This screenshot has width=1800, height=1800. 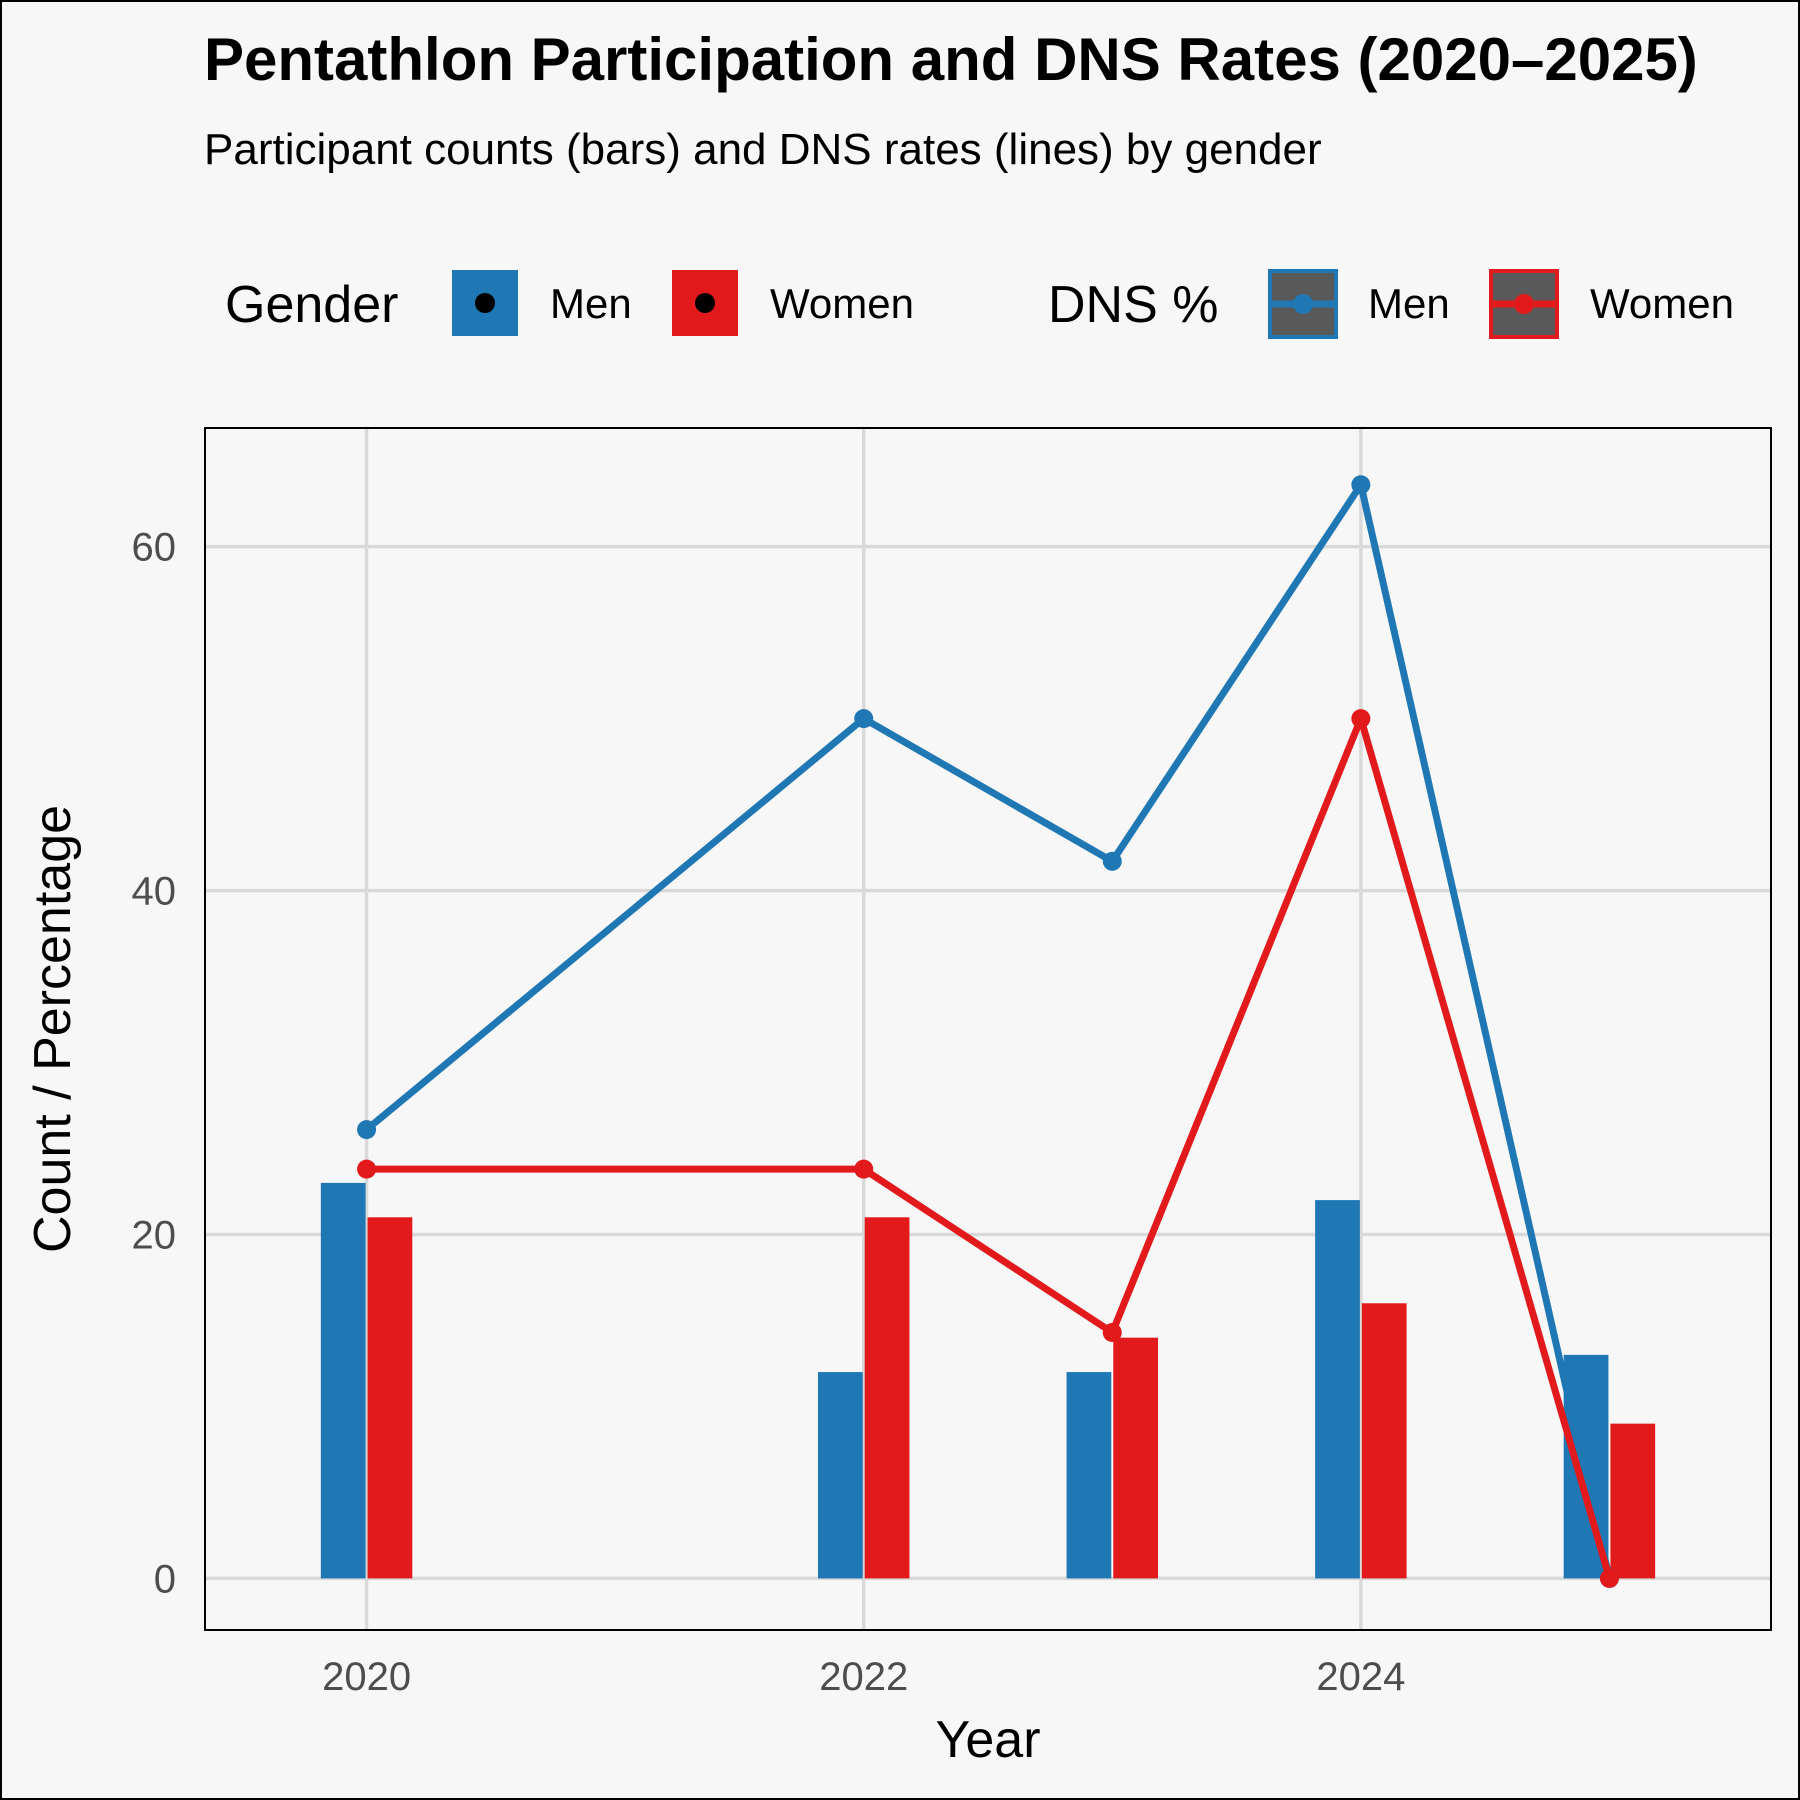 I want to click on legend-key-dot-women, so click(x=705, y=303).